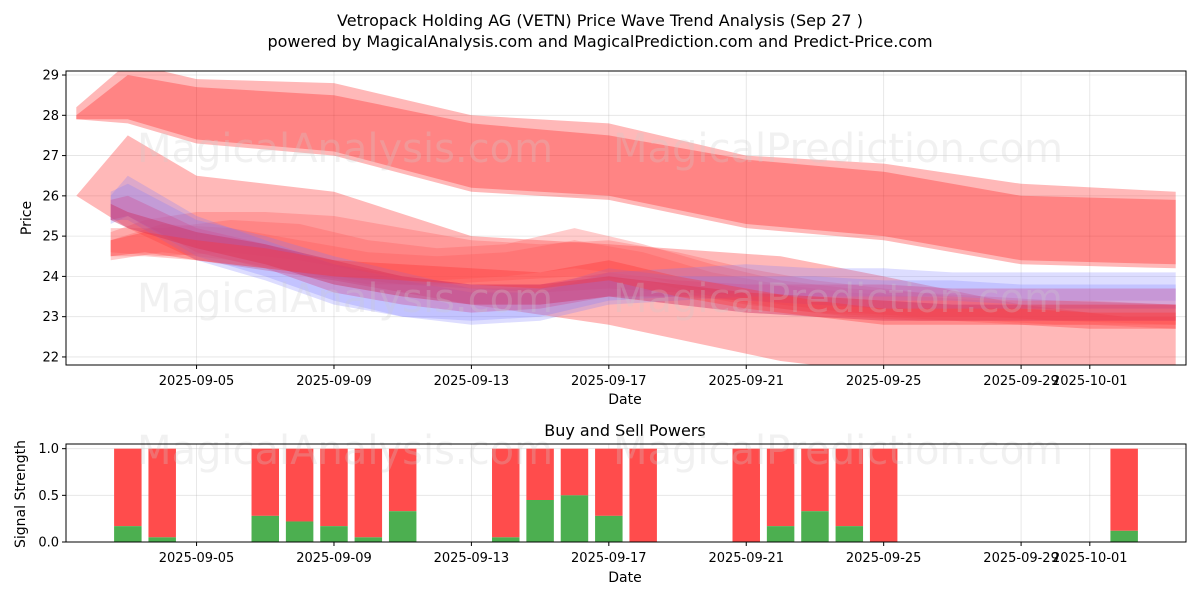 Image resolution: width=1200 pixels, height=600 pixels. What do you see at coordinates (746, 381) in the screenshot?
I see `price-x-tick-label: 2025-09-21` at bounding box center [746, 381].